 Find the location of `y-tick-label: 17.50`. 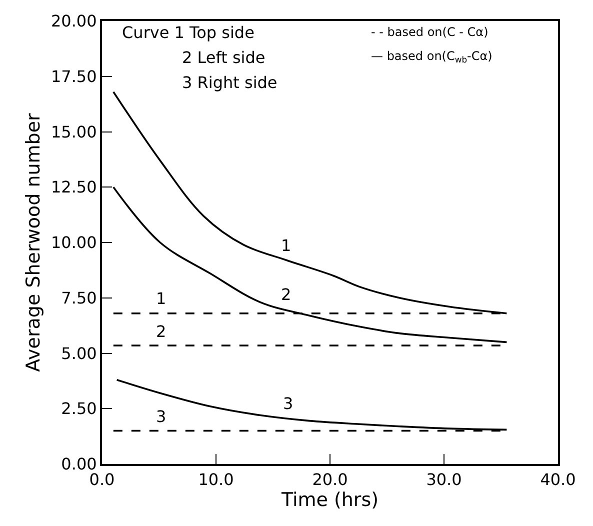

y-tick-label: 17.50 is located at coordinates (73, 76).